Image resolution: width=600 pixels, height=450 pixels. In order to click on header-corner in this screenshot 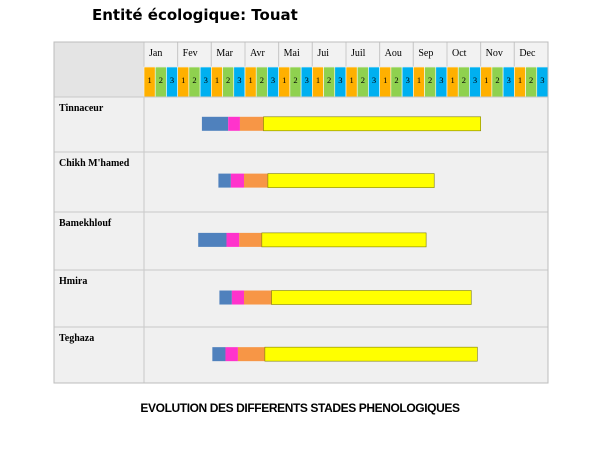, I will do `click(99, 69)`.